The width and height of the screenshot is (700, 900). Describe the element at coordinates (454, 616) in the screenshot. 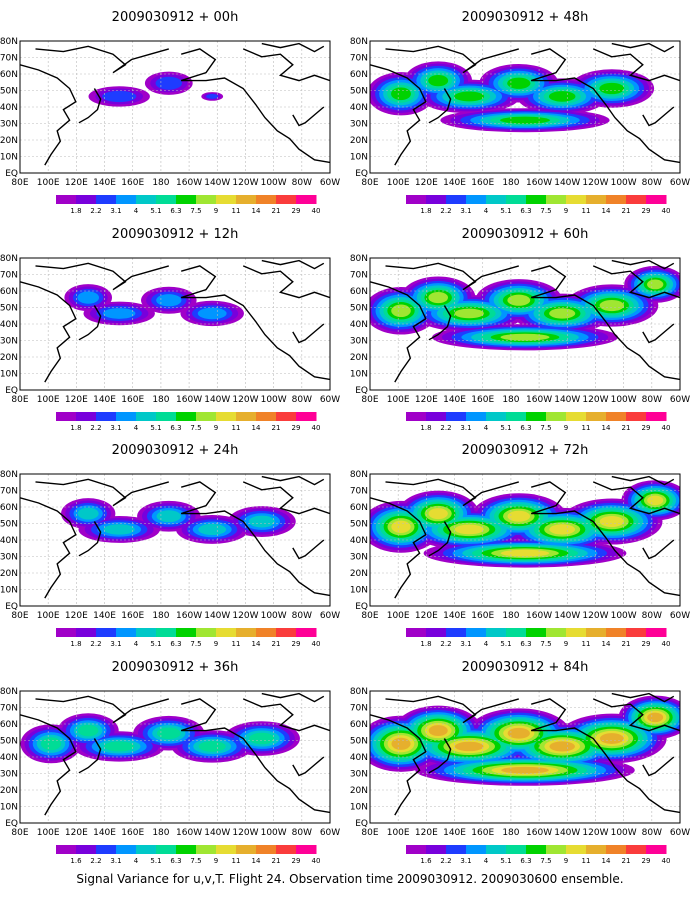

I see `lon-label: 140E` at that location.